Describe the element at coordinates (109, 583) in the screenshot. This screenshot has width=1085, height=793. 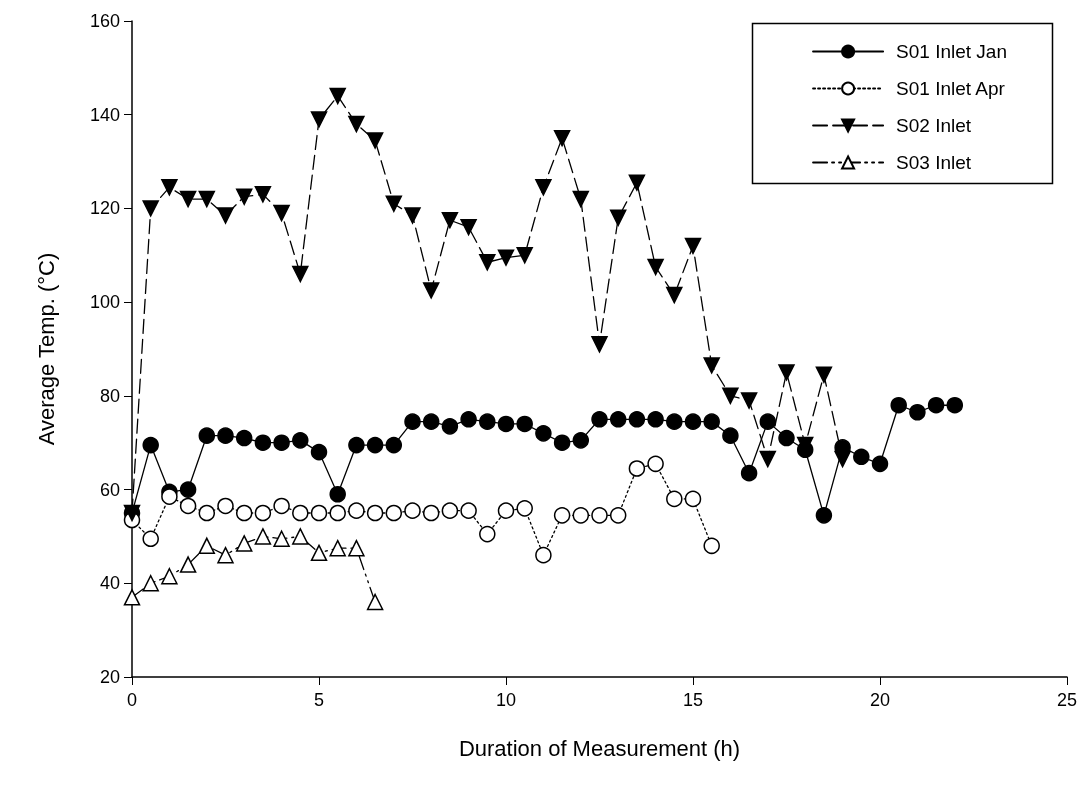
I see `y-tick-label: 40` at that location.